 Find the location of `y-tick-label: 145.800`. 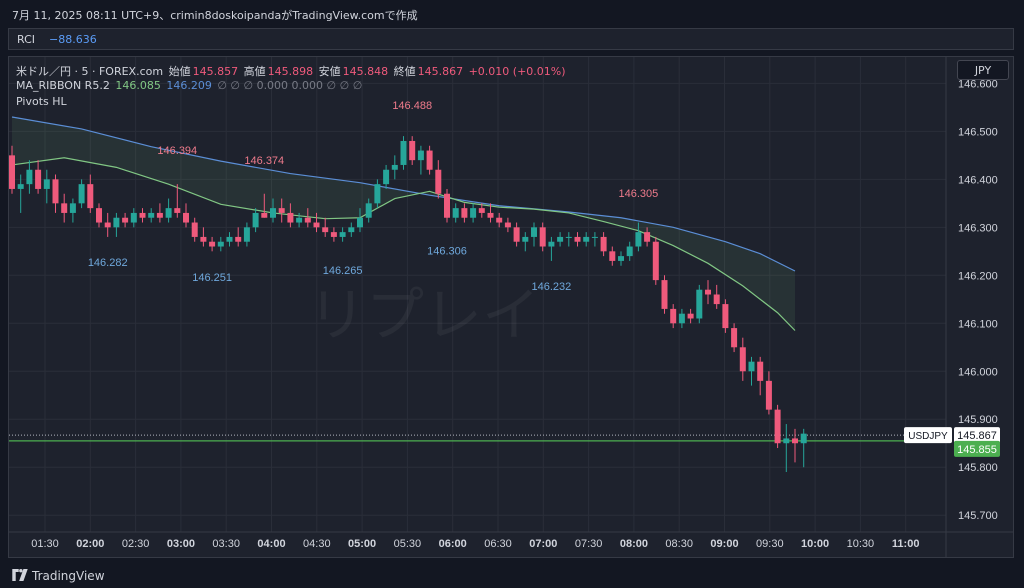

y-tick-label: 145.800 is located at coordinates (978, 468).